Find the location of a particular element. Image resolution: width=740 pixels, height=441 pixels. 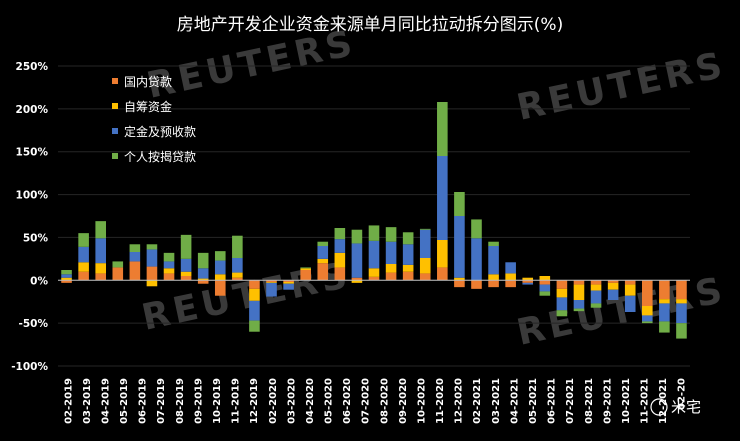

x-tick-label: 05-2021 is located at coordinates (533, 401).